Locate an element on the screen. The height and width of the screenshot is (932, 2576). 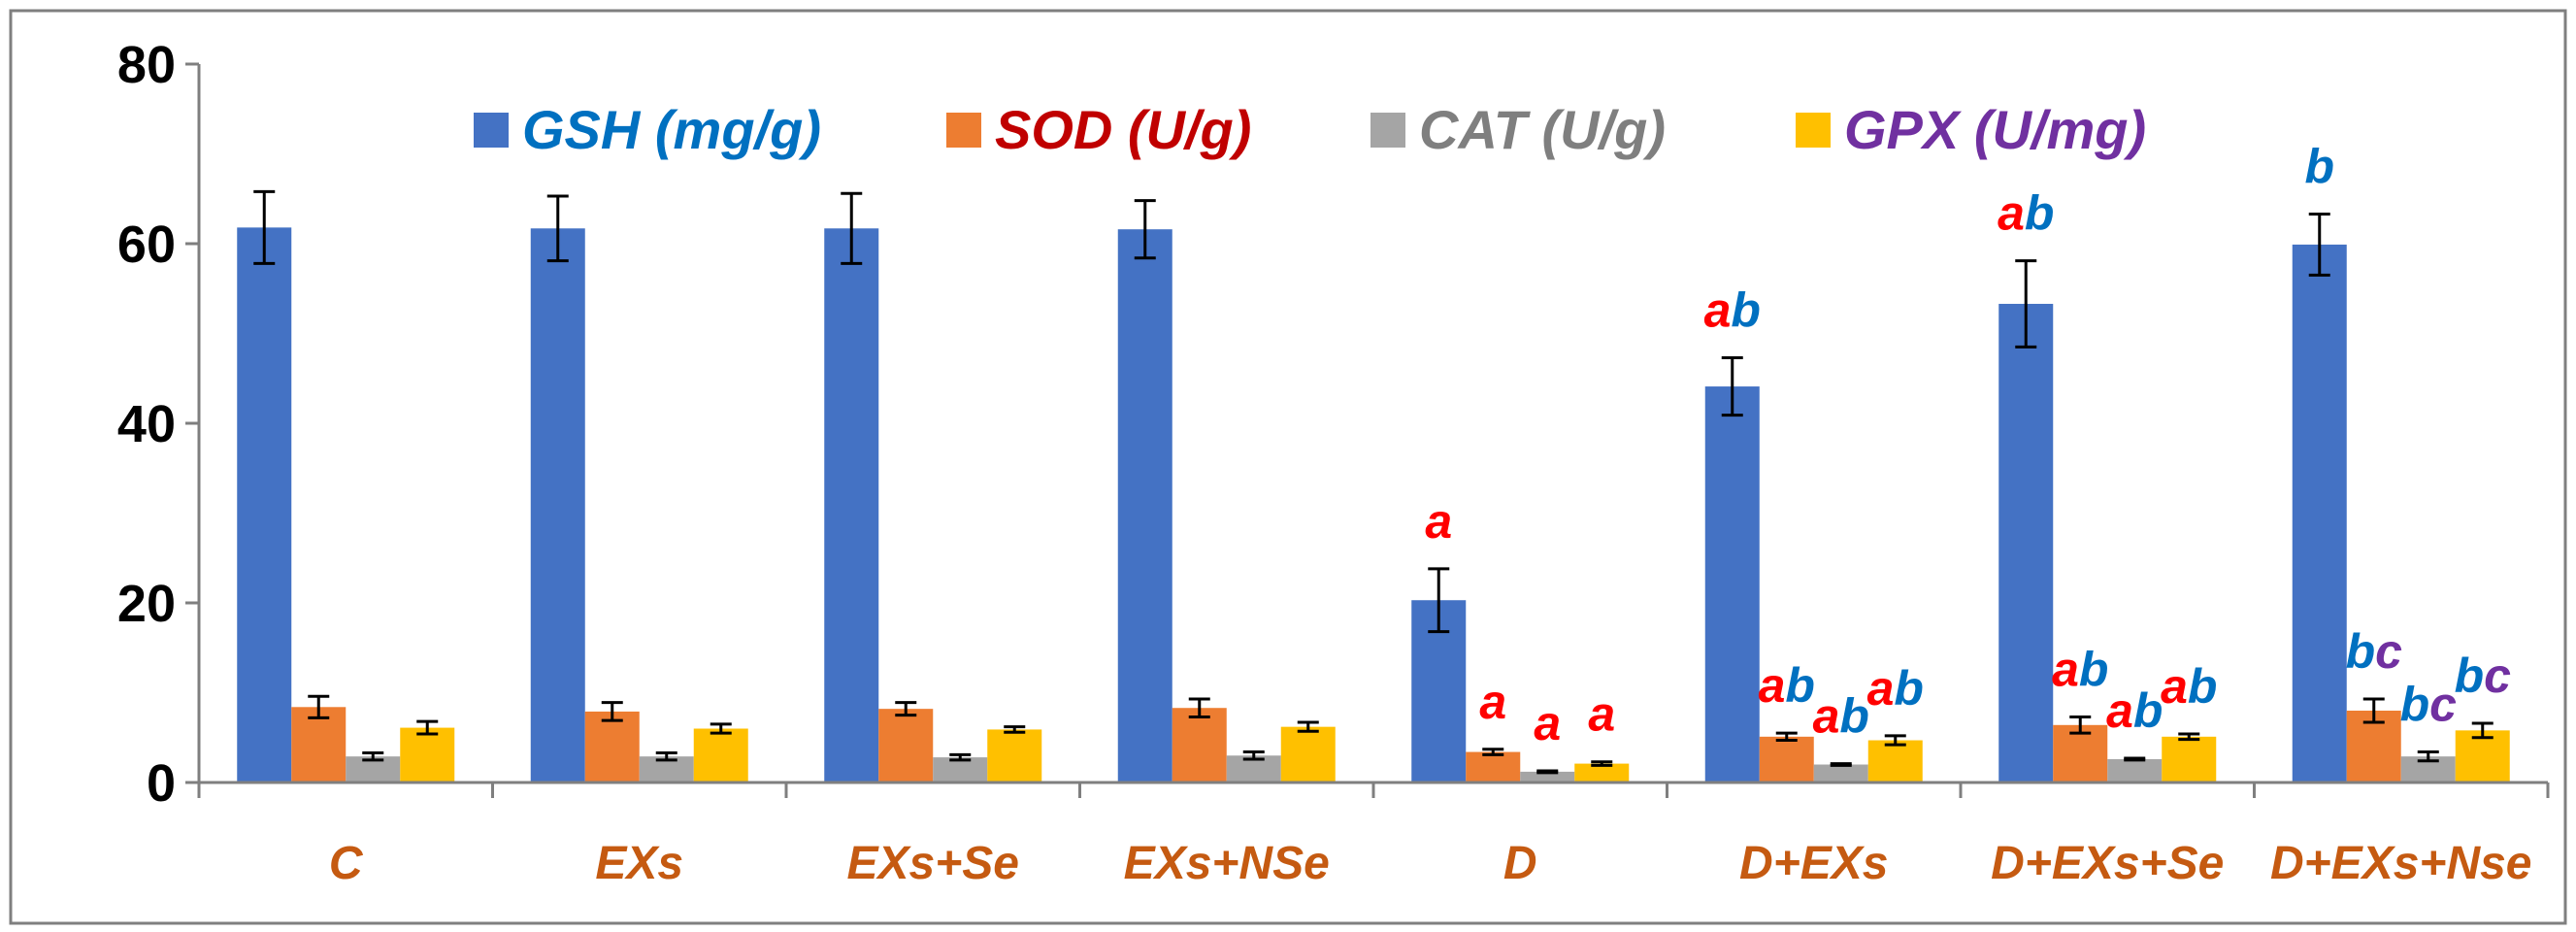
bar-gpx-d is located at coordinates (1602, 772).